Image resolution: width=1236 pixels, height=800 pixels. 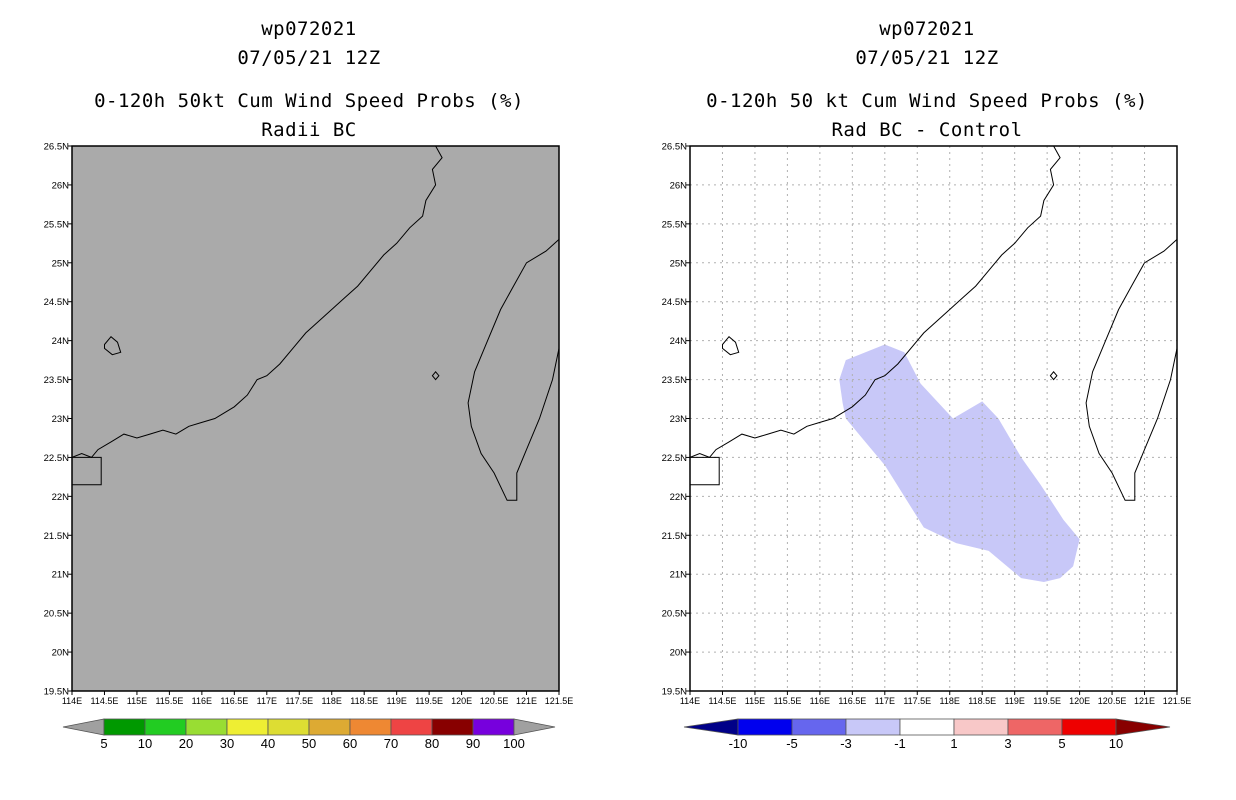 I want to click on colorbar-label: 40, so click(x=268, y=743).